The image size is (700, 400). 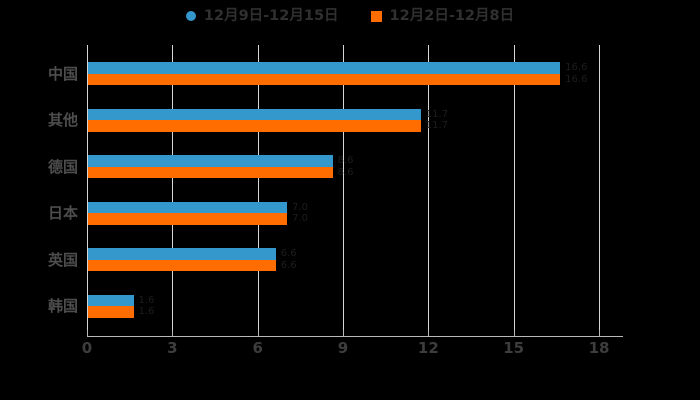 I want to click on y-axis-label-0: 中国, so click(x=62, y=73).